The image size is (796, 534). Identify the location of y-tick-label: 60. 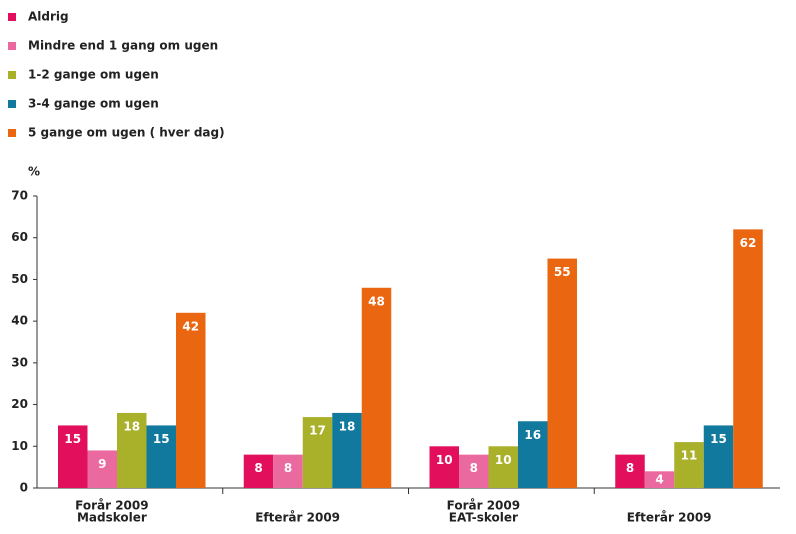
(19, 237).